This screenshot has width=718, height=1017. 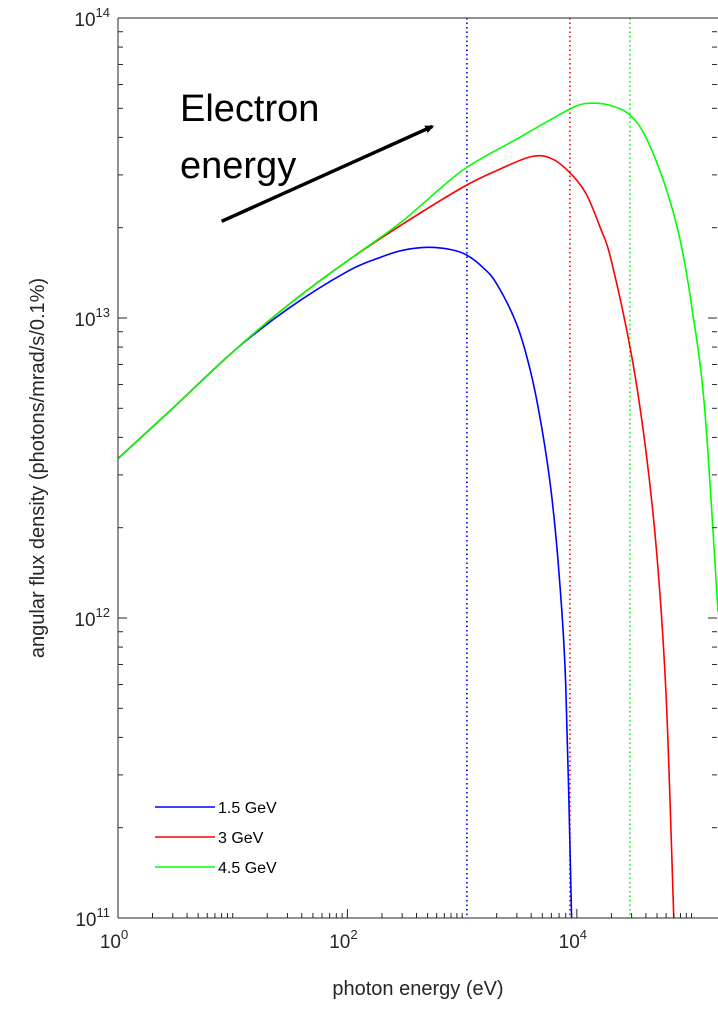 I want to click on y-tick-label: 1012, so click(x=92, y=618).